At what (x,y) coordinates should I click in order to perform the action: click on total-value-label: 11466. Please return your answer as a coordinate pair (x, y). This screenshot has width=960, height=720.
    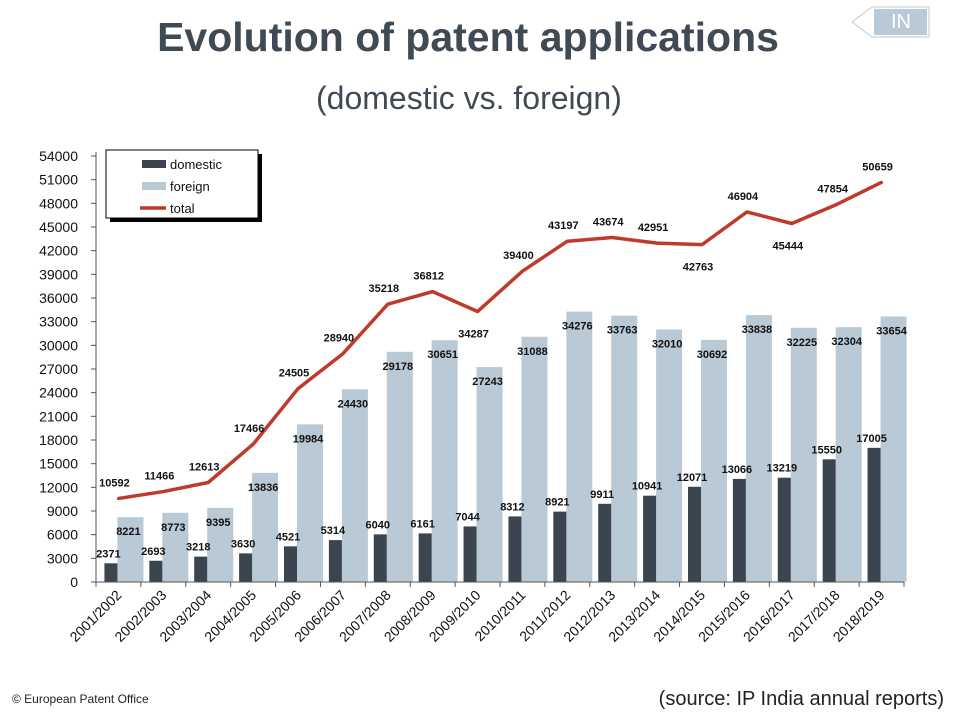
    Looking at the image, I should click on (159, 477).